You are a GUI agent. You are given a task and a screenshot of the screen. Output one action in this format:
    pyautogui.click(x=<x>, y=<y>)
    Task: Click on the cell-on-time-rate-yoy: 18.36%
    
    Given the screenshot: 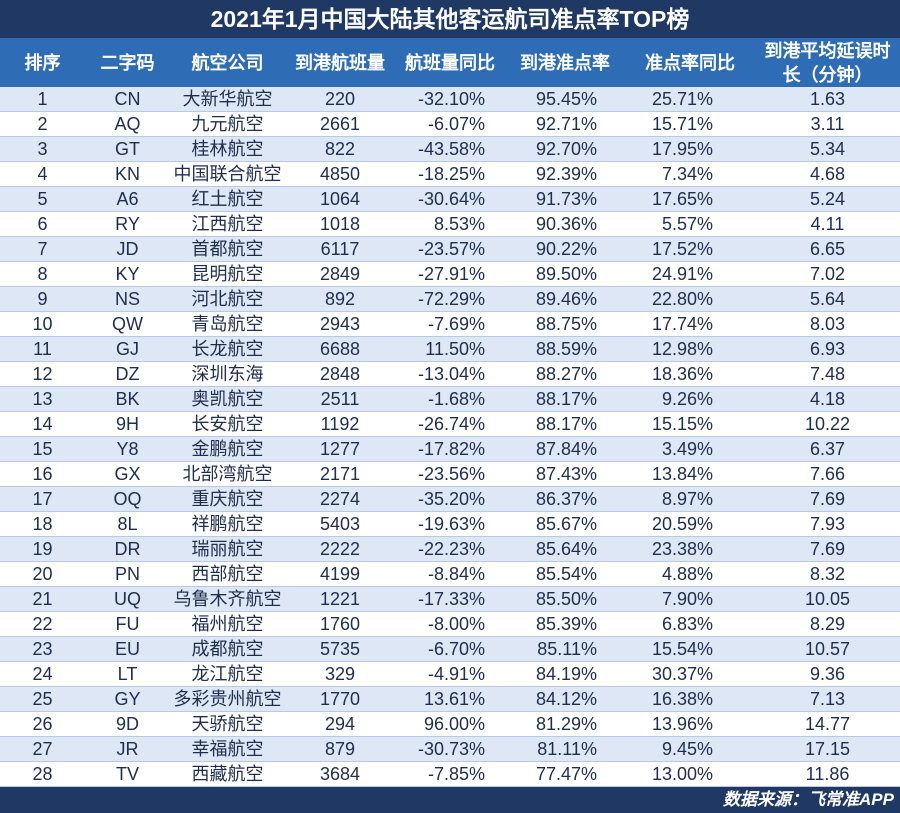 What is the action you would take?
    pyautogui.click(x=682, y=374)
    